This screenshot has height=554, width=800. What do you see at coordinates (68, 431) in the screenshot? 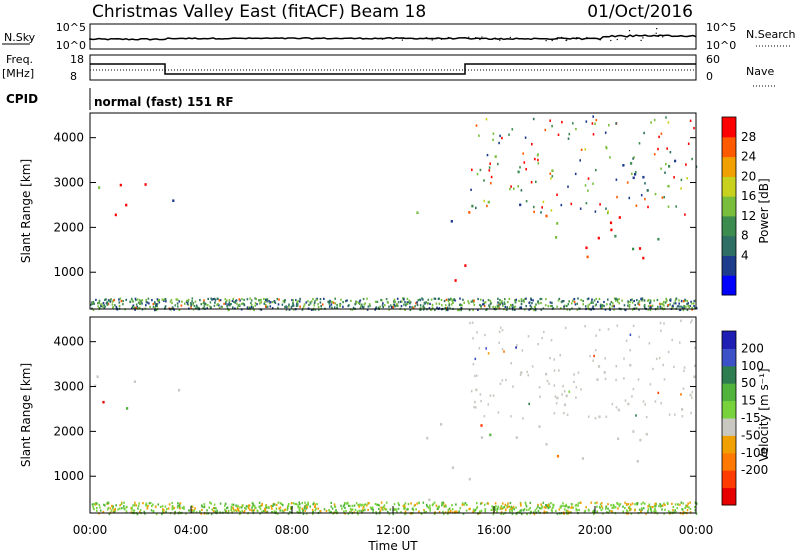
I see `y-tick-label: 2000` at bounding box center [68, 431].